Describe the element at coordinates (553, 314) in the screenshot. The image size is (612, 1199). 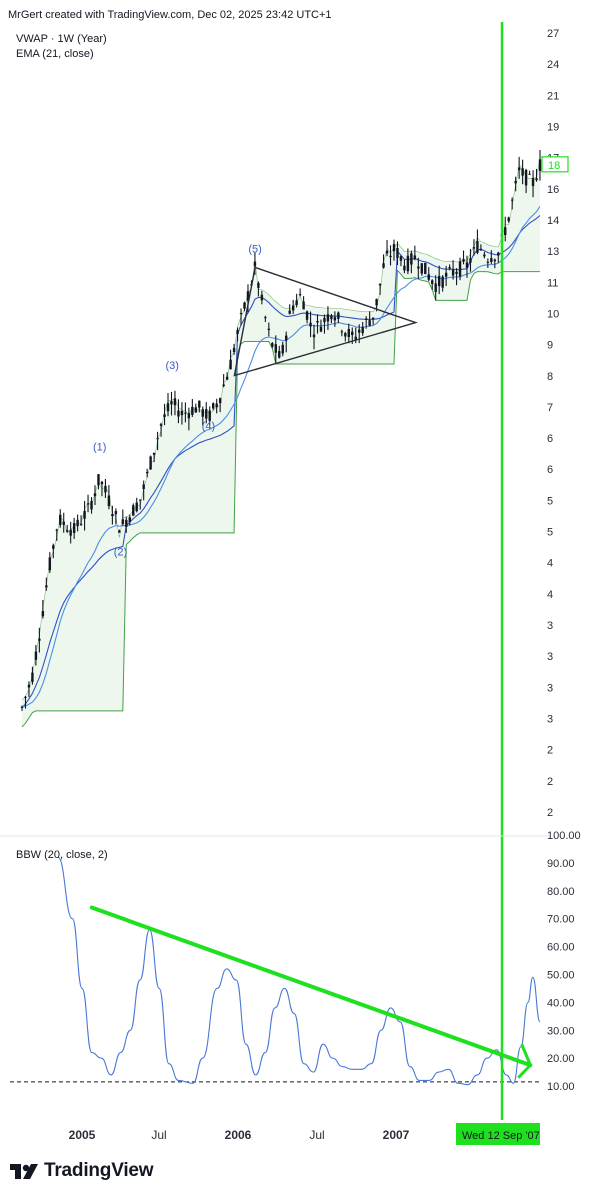
I see `price-axis-label: 10` at that location.